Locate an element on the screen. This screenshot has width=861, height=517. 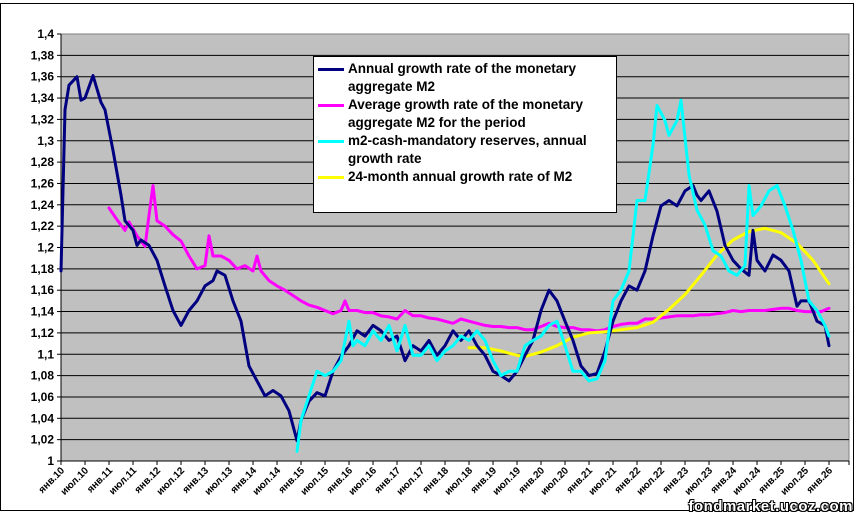
y-tick-label: 1,28 is located at coordinates (43, 162).